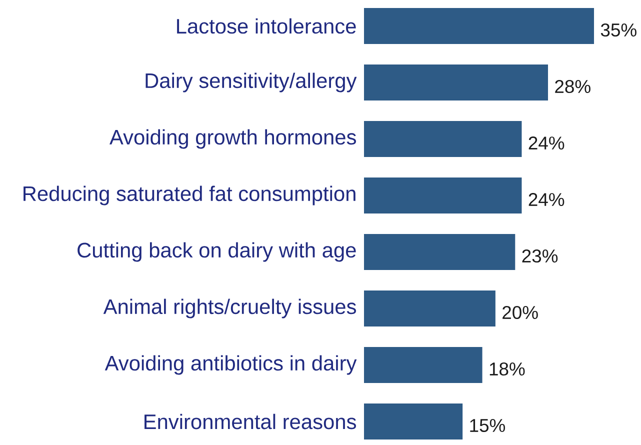 The height and width of the screenshot is (445, 641). Describe the element at coordinates (266, 26) in the screenshot. I see `y-tick-label: Lactose intolerance` at that location.